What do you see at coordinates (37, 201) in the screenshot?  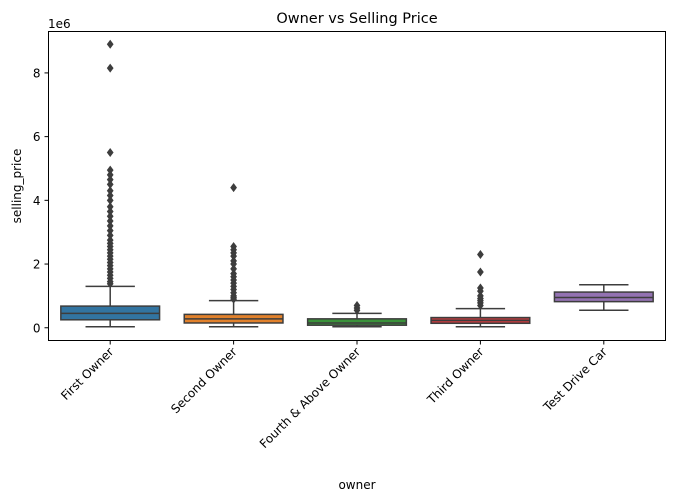 I see `y-tick-label: 4` at bounding box center [37, 201].